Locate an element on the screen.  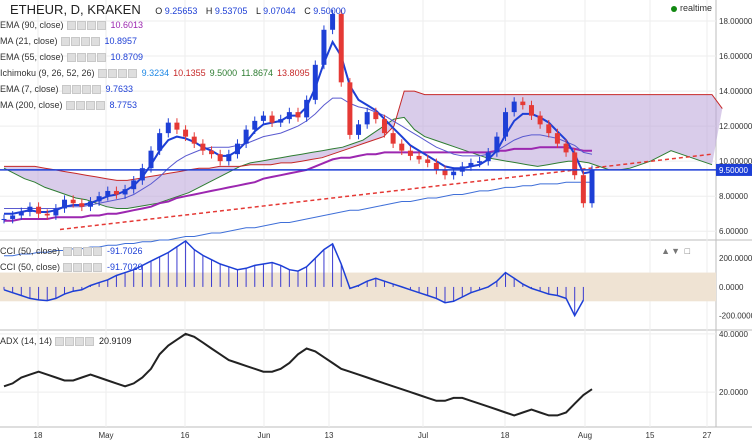
low-label: L is located at coordinates (258, 11).